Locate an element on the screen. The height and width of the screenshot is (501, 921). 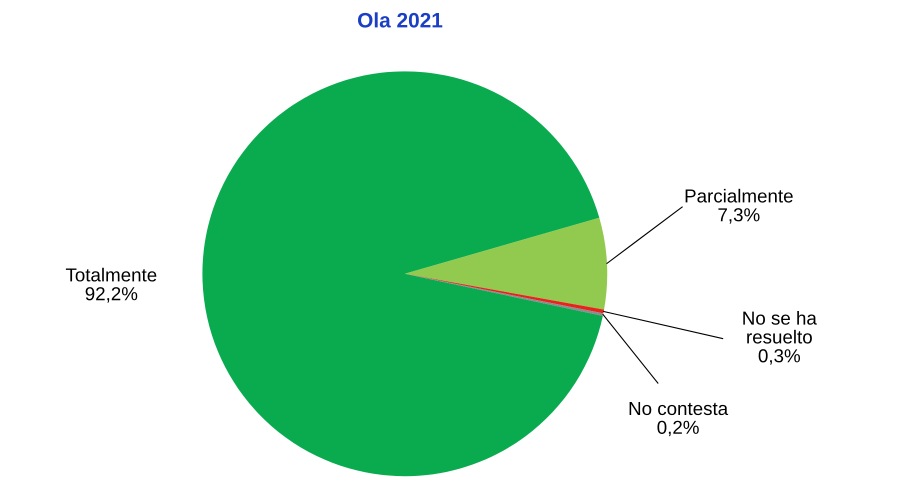
slice-label: Totalmente is located at coordinates (111, 275).